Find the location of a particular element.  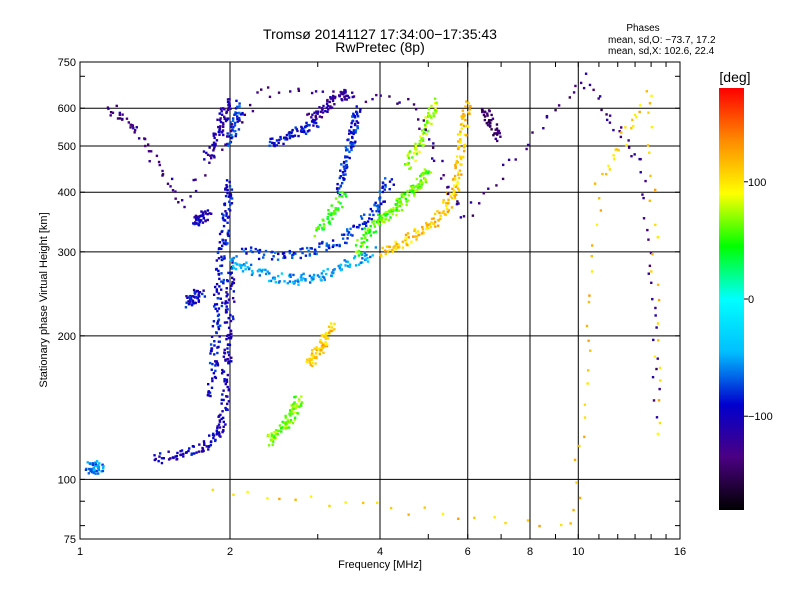

stats-line-x: mean, sd,X: 102.6, 22.4 is located at coordinates (661, 51).